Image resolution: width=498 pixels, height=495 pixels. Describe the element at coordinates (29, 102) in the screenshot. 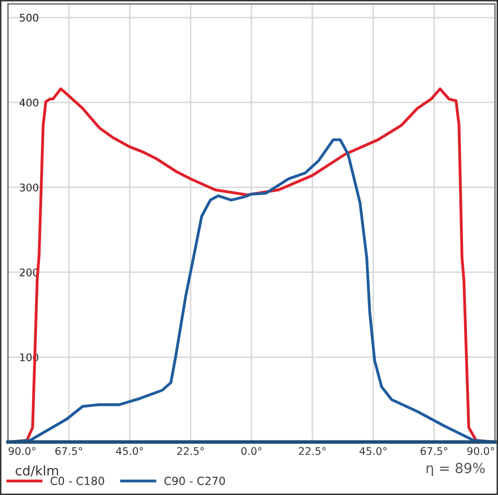

I see `y-tick-label: 400` at that location.